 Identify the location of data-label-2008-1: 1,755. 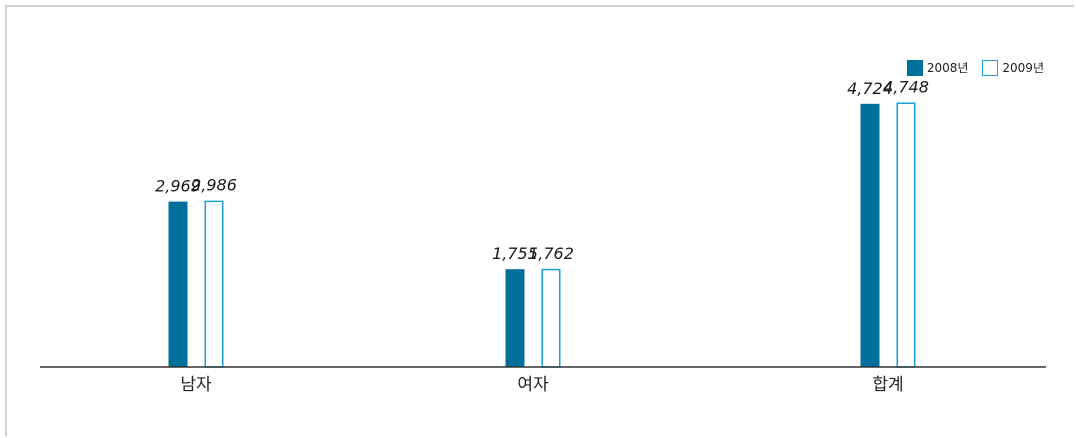
(515, 253).